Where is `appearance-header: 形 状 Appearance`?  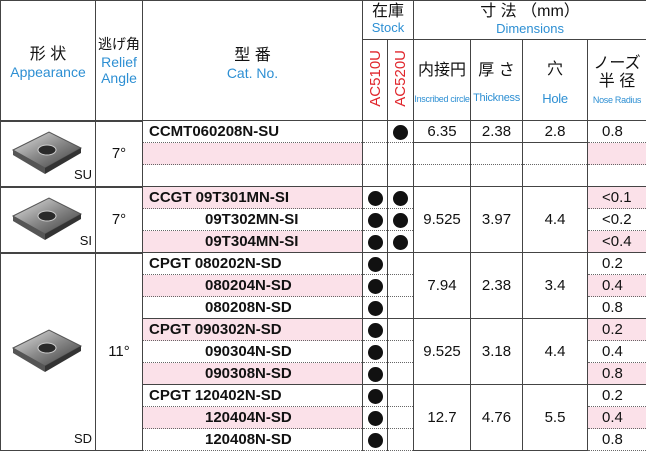
appearance-header: 形 状 Appearance is located at coordinates (48, 60).